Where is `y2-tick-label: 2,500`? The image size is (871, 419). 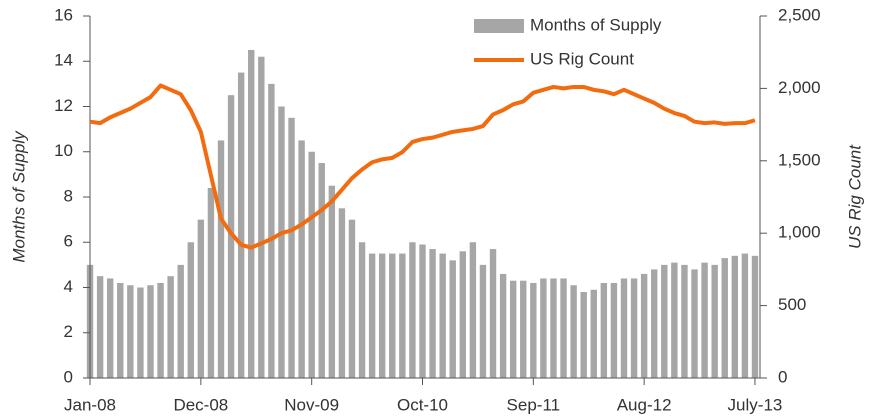
y2-tick-label: 2,500 is located at coordinates (799, 14).